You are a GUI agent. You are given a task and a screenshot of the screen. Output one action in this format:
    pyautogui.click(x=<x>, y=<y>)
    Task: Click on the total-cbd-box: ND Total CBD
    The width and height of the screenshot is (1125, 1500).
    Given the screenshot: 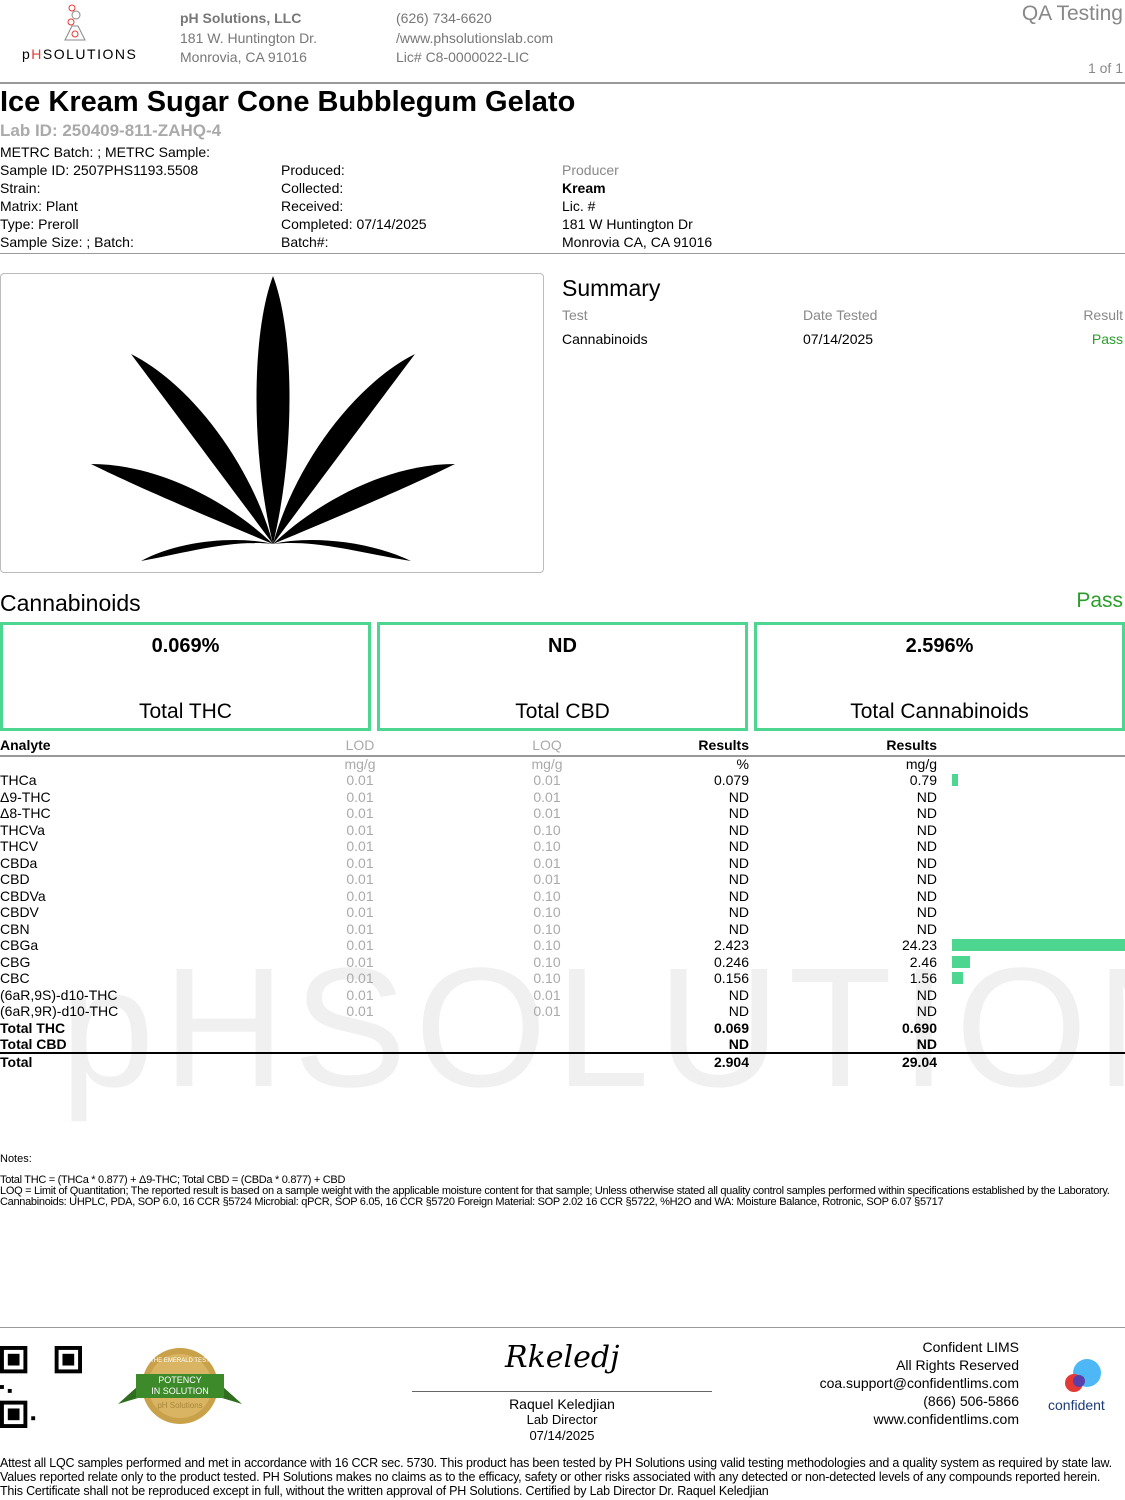 What is the action you would take?
    pyautogui.click(x=562, y=676)
    